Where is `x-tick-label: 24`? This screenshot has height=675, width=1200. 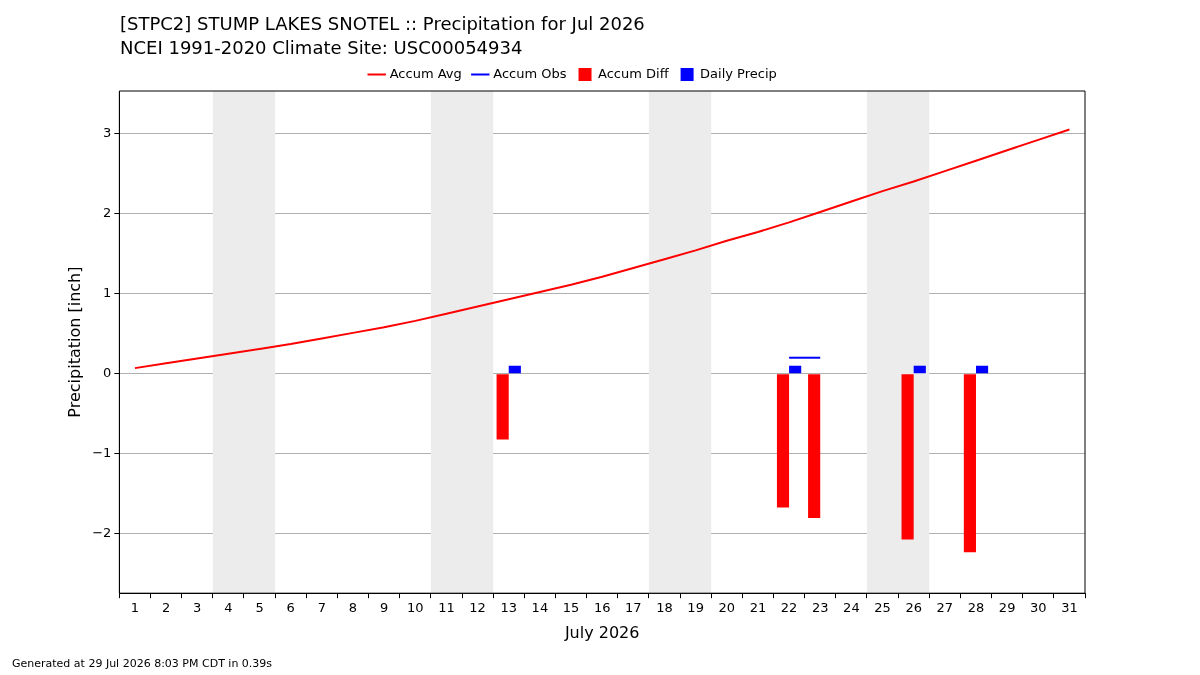 x-tick-label: 24 is located at coordinates (851, 608).